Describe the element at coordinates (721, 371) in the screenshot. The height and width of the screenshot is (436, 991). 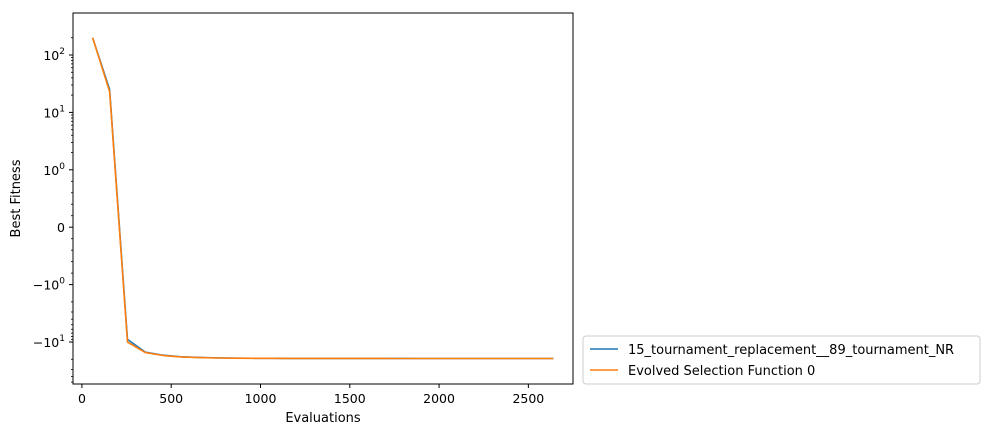
I see `legend-label-1: Evolved Selection Function 0` at that location.